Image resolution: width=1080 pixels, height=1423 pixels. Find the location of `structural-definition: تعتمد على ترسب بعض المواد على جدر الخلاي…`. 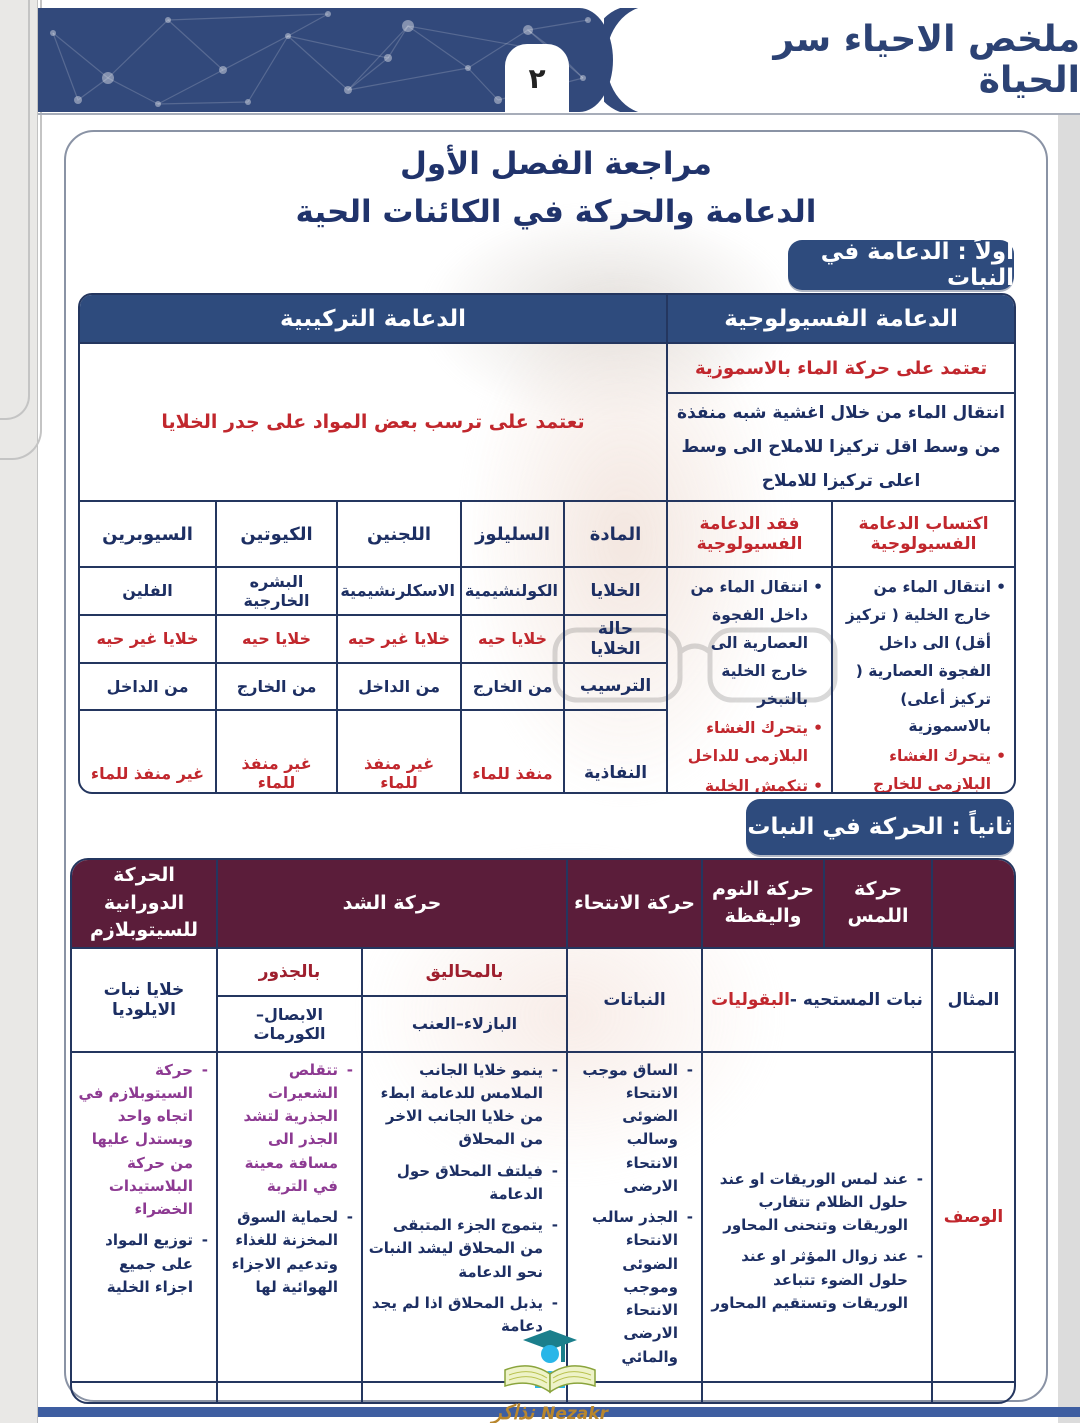

structural-definition: تعتمد على ترسب بعض المواد على جدر الخلاي… is located at coordinates (374, 422).